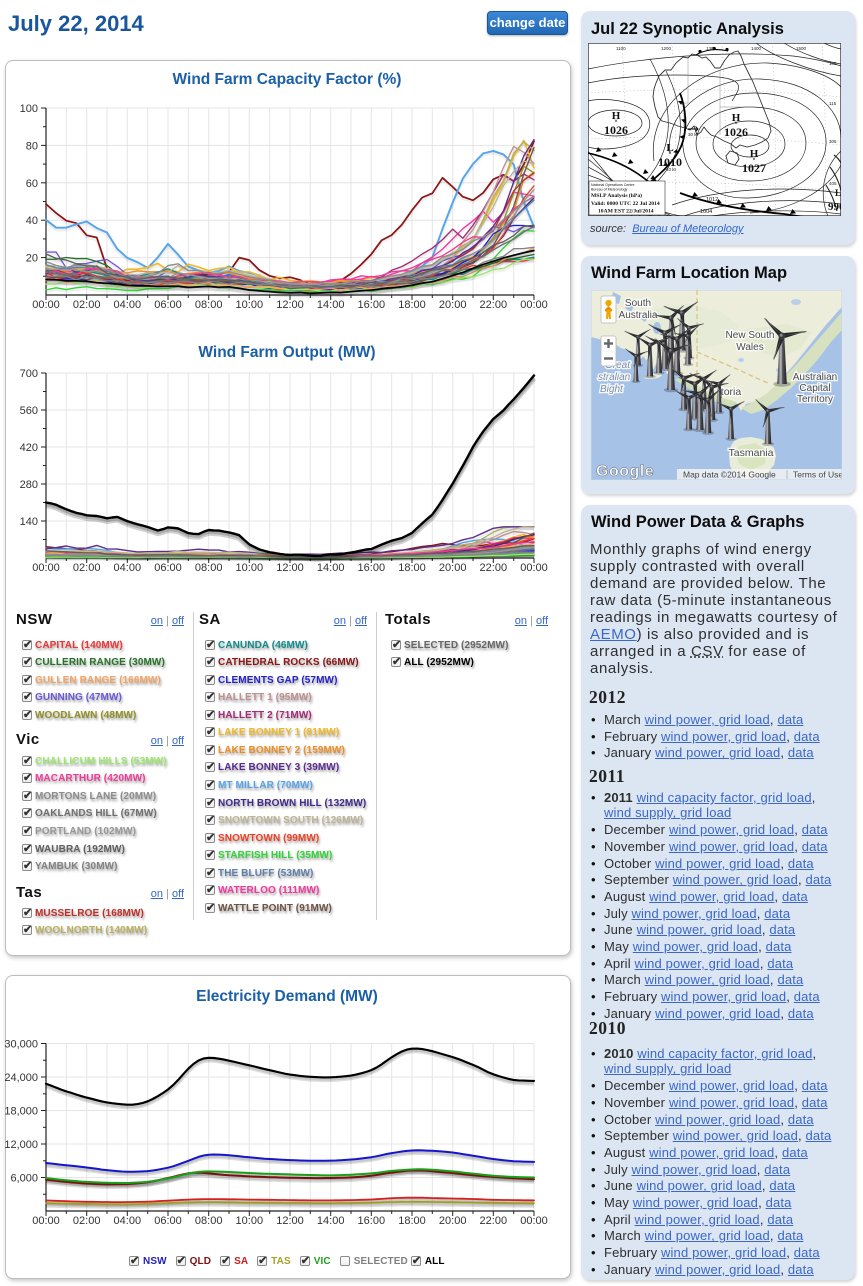 This screenshot has height=1286, width=863. Describe the element at coordinates (32, 259) in the screenshot. I see `svg-text: 20` at that location.